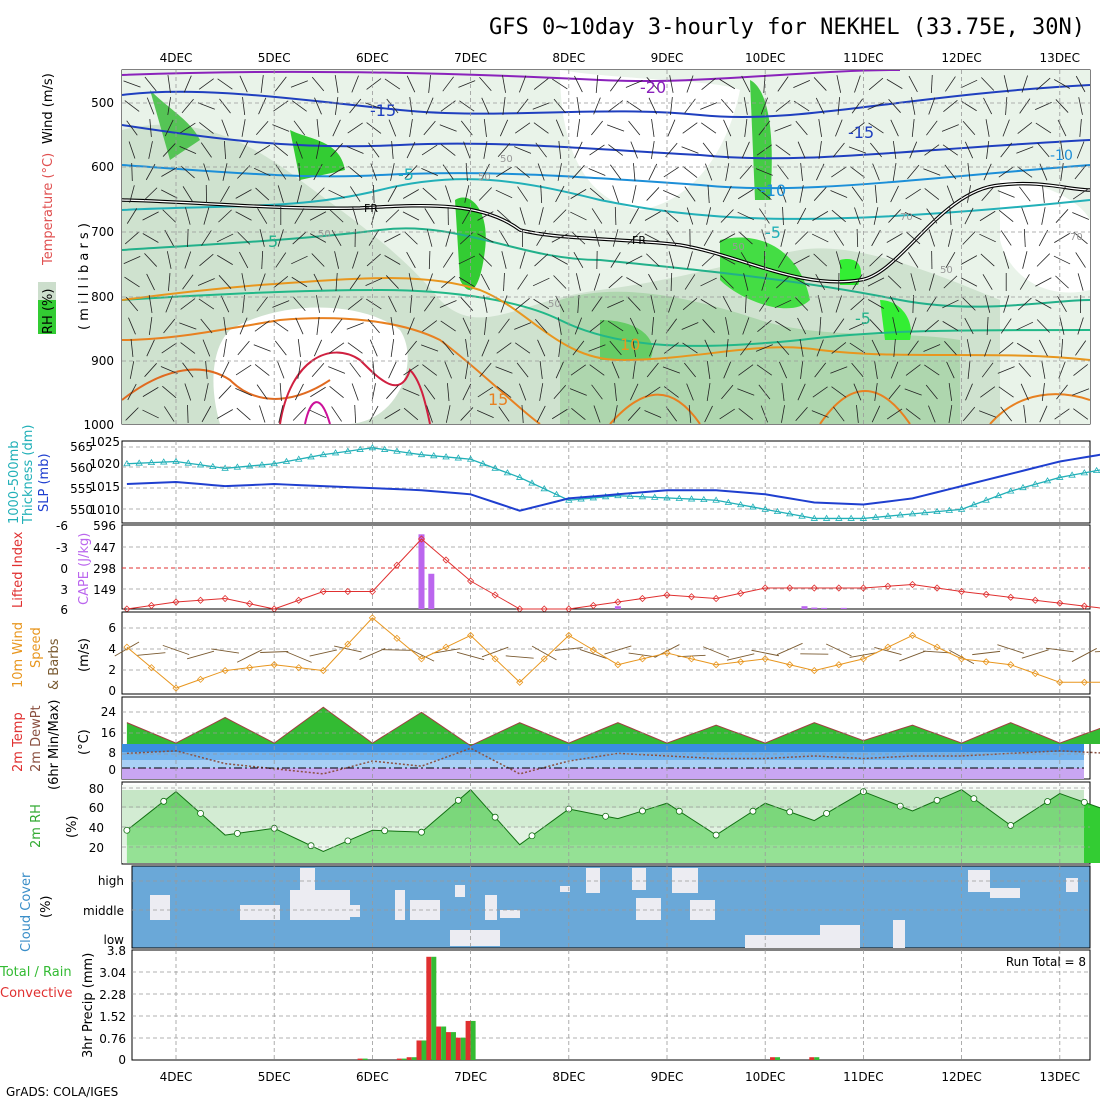  What do you see at coordinates (104, 442) in the screenshot?
I see `ytick-label: 1025` at bounding box center [104, 442].